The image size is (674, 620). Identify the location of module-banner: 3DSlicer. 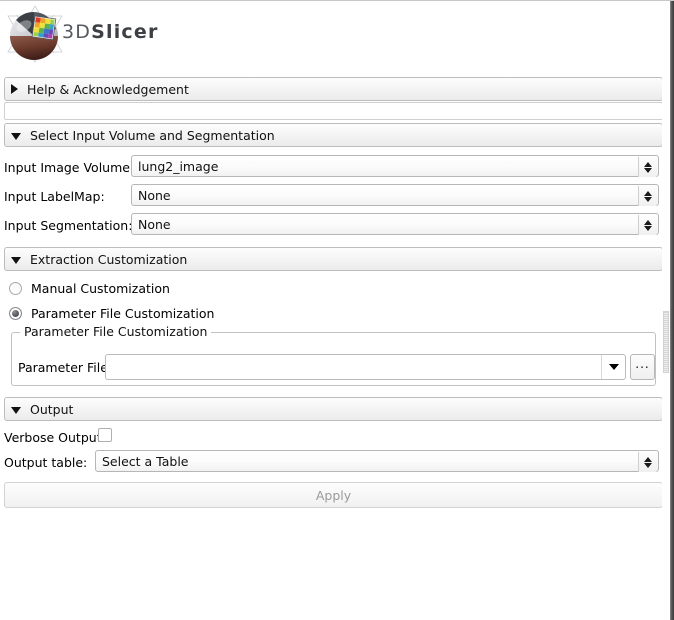
(331, 35).